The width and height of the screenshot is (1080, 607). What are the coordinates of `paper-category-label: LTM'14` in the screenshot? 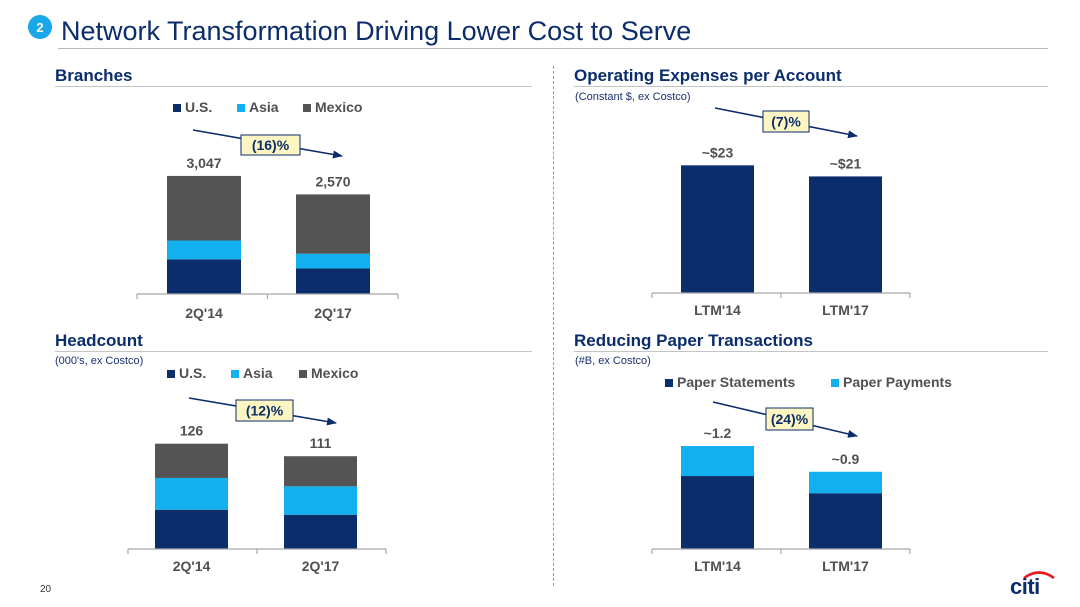 It's located at (717, 566).